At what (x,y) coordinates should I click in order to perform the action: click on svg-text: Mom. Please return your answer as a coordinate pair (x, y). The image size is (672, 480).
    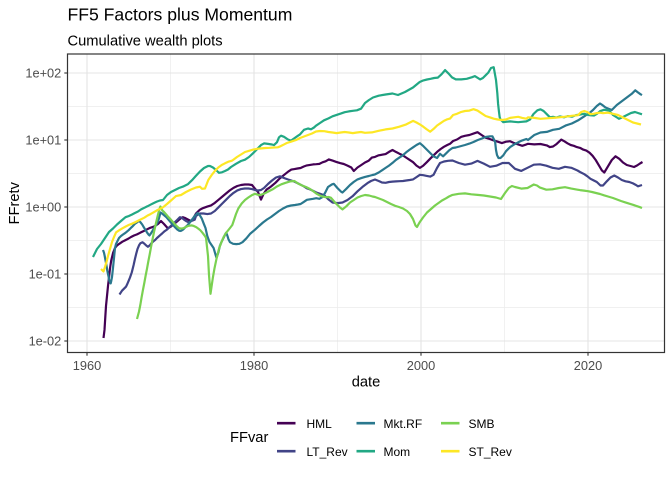
    Looking at the image, I should click on (397, 452).